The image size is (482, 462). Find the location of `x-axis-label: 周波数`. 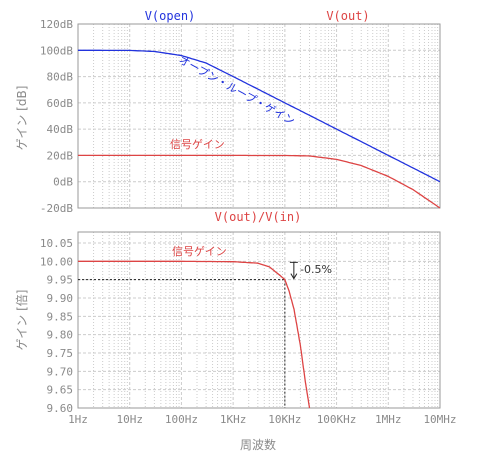

x-axis-label: 周波数 is located at coordinates (258, 444).